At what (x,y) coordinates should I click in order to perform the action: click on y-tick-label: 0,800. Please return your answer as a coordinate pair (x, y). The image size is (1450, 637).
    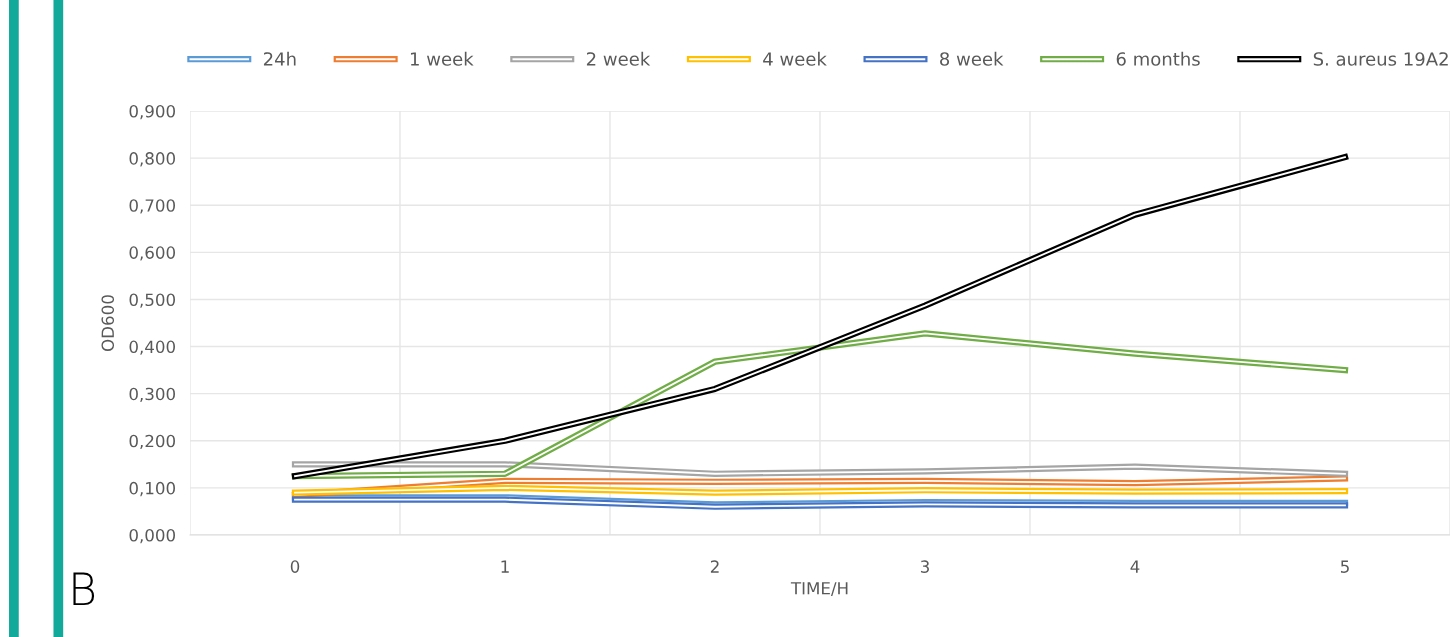
    Looking at the image, I should click on (152, 159).